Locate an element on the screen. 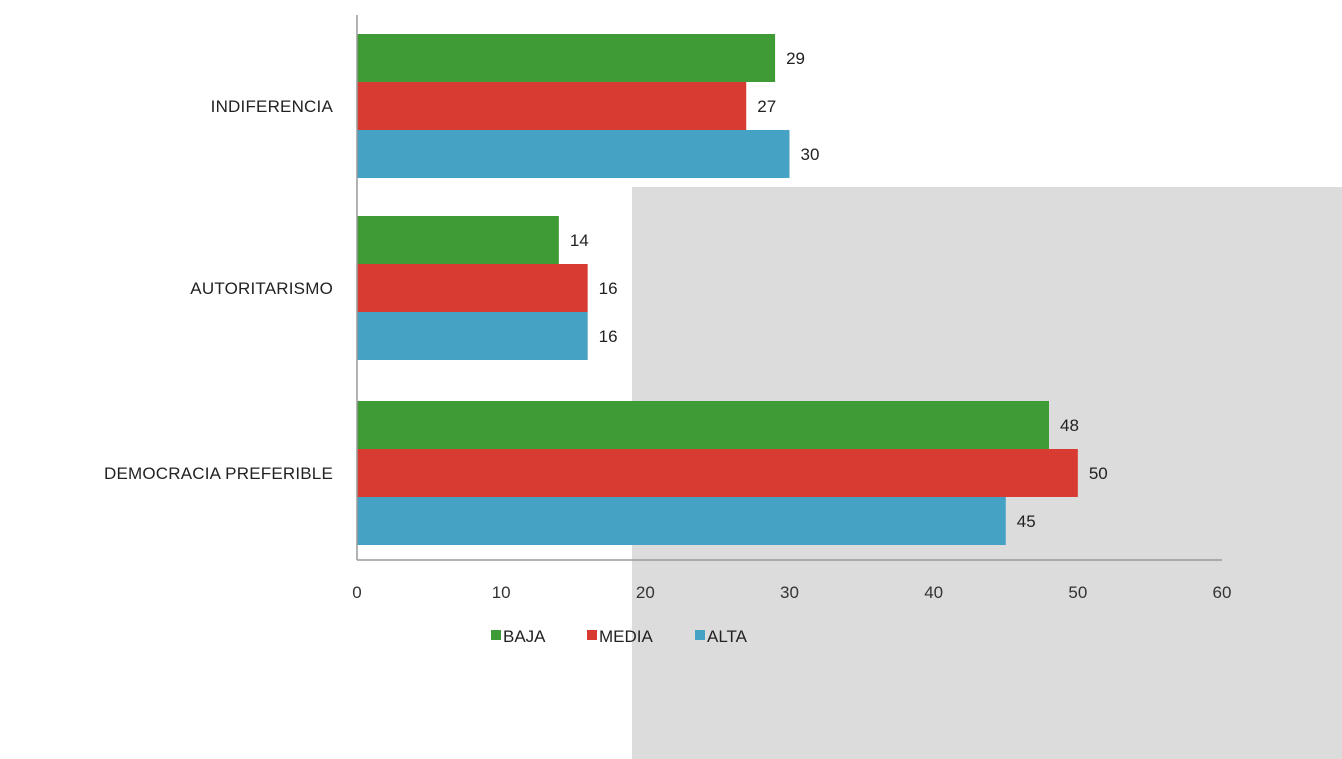 Image resolution: width=1342 pixels, height=759 pixels. bar-autoritarismo-media is located at coordinates (472, 288).